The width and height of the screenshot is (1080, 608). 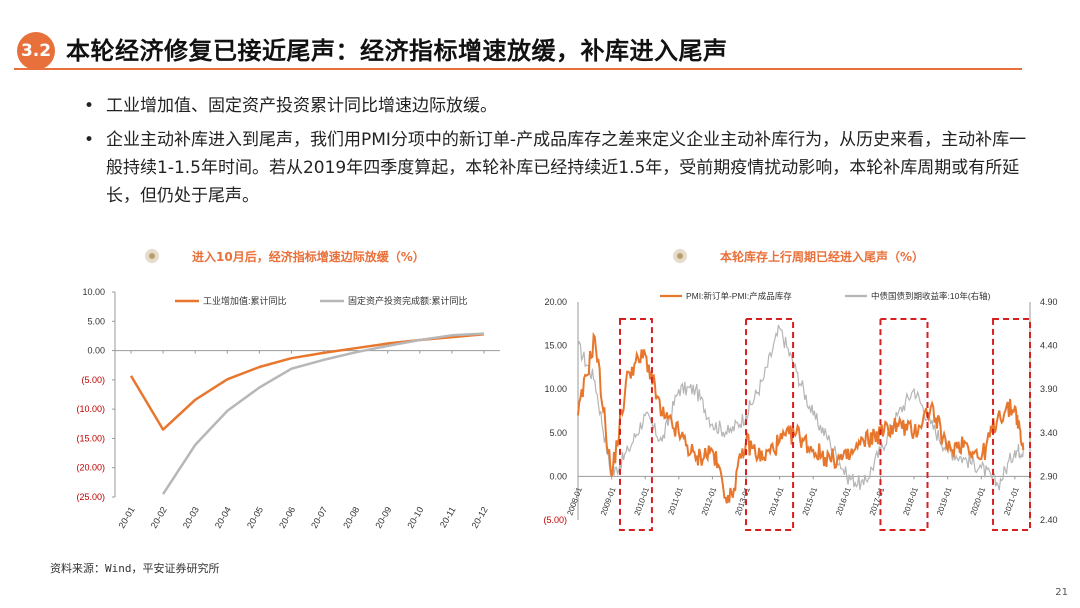 I want to click on y-left-tick-label: (5.00), so click(x=555, y=520).